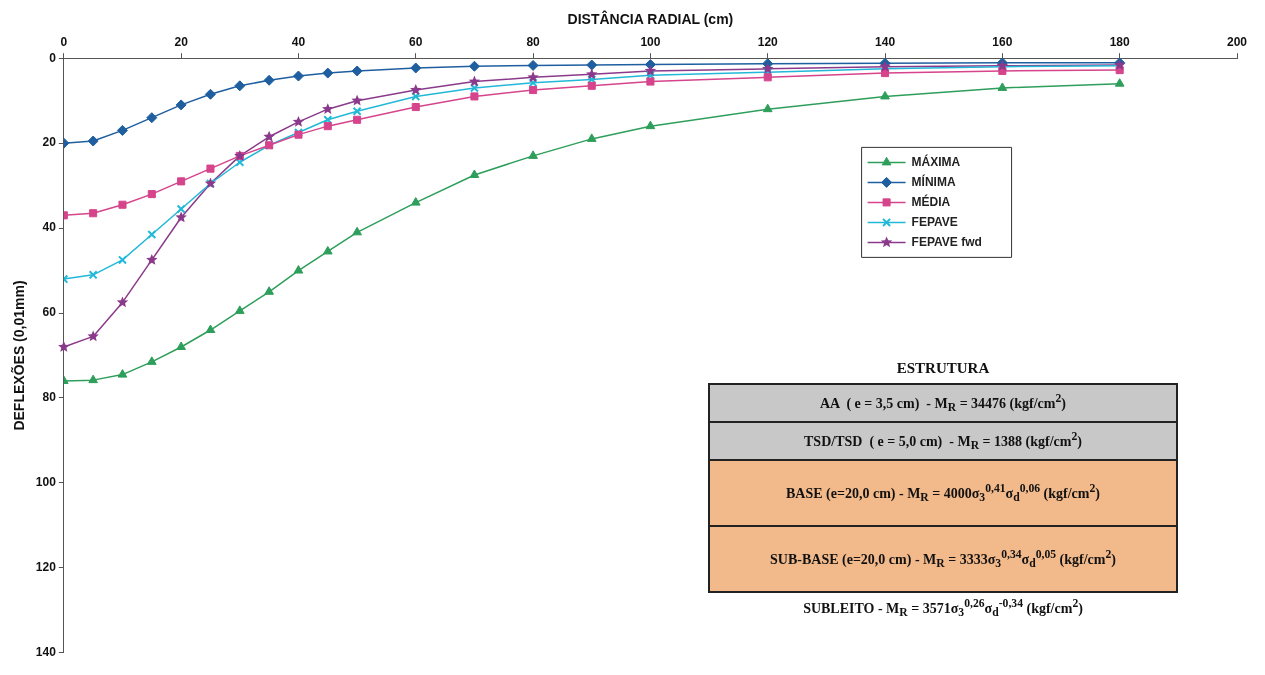 Image resolution: width=1265 pixels, height=675 pixels. What do you see at coordinates (53, 57) in the screenshot?
I see `y-tick-label: 0` at bounding box center [53, 57].